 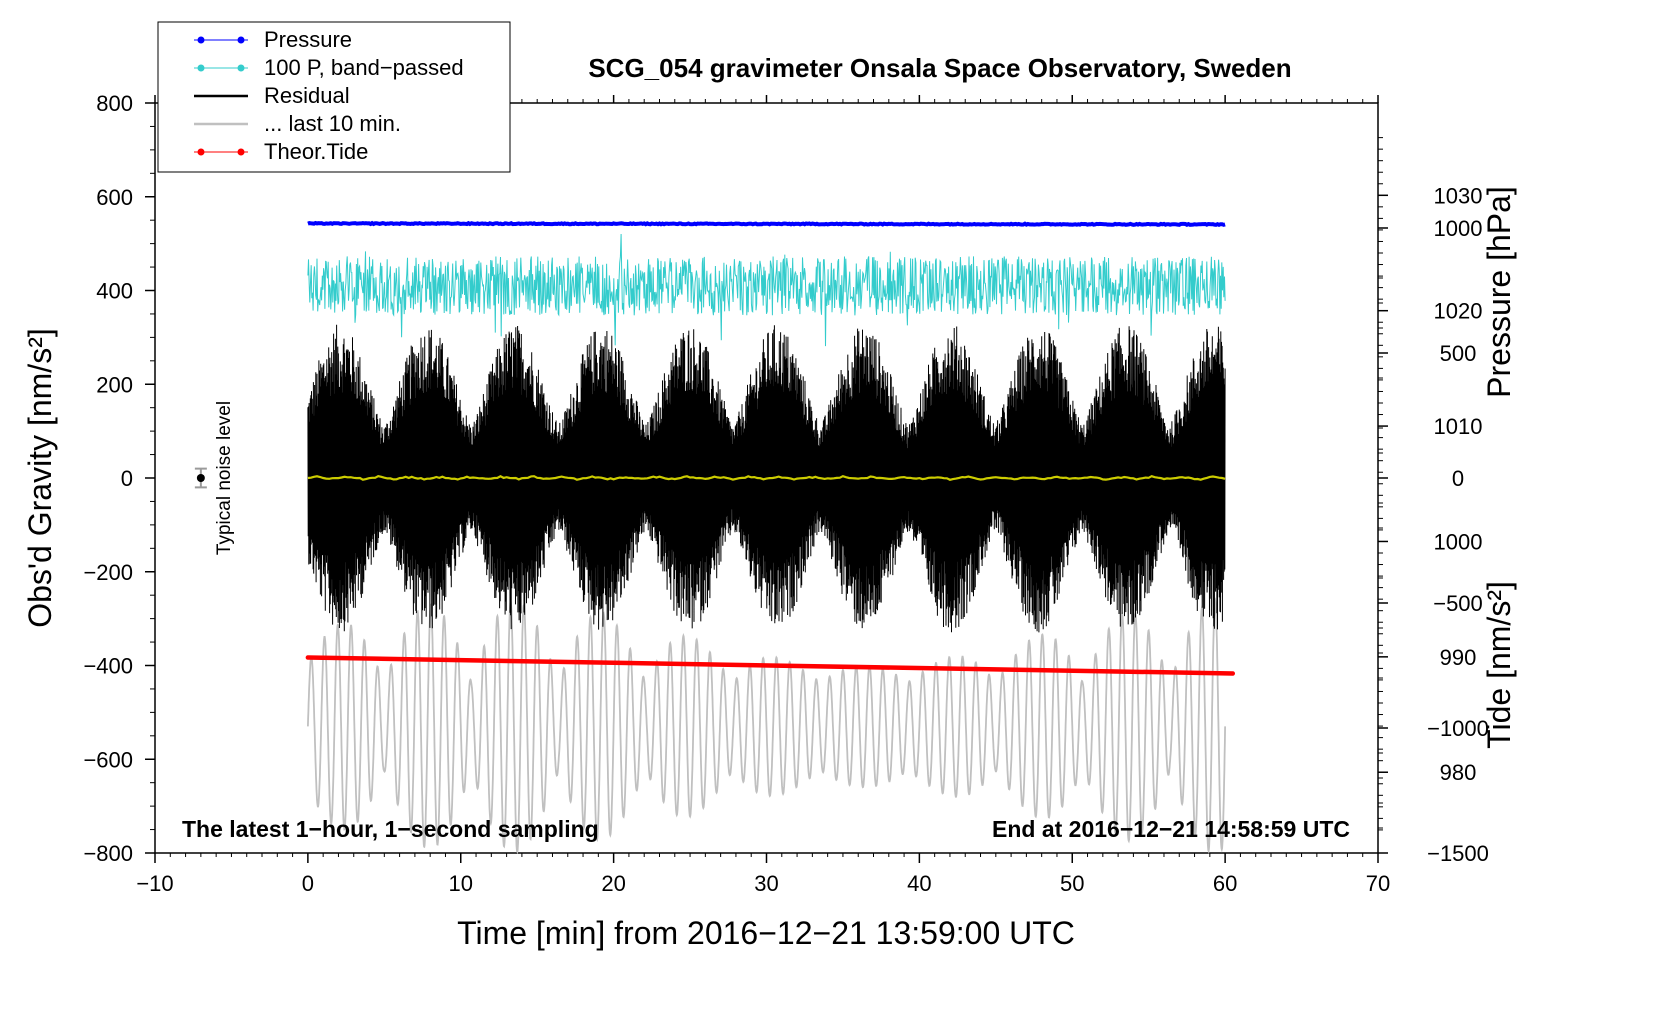 I want to click on legend-label: Residual, so click(x=307, y=95).